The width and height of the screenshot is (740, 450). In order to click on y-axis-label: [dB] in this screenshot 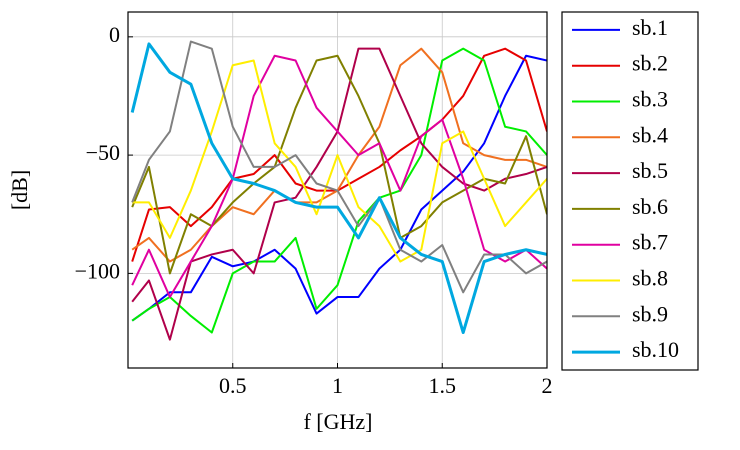, I will do `click(19, 190)`.